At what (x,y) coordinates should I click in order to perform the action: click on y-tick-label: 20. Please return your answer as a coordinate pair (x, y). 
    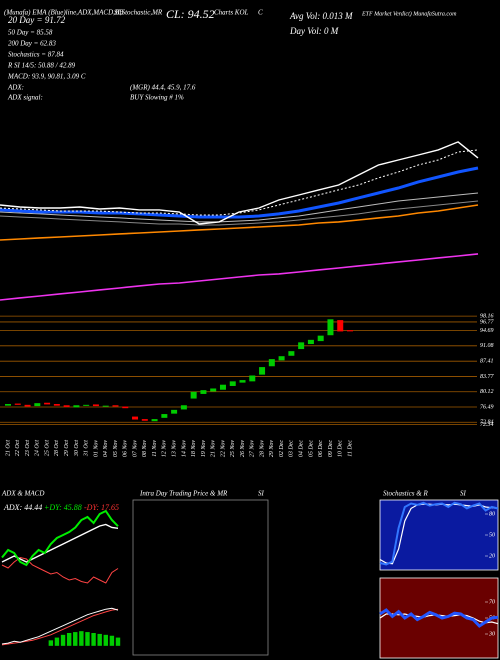
    Looking at the image, I should click on (492, 556).